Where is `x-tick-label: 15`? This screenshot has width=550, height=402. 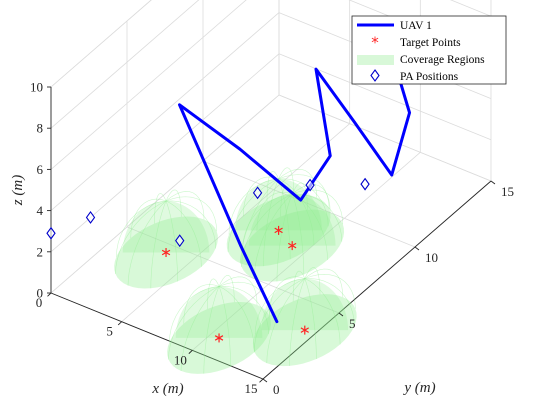
x-tick-label: 15 is located at coordinates (250, 388).